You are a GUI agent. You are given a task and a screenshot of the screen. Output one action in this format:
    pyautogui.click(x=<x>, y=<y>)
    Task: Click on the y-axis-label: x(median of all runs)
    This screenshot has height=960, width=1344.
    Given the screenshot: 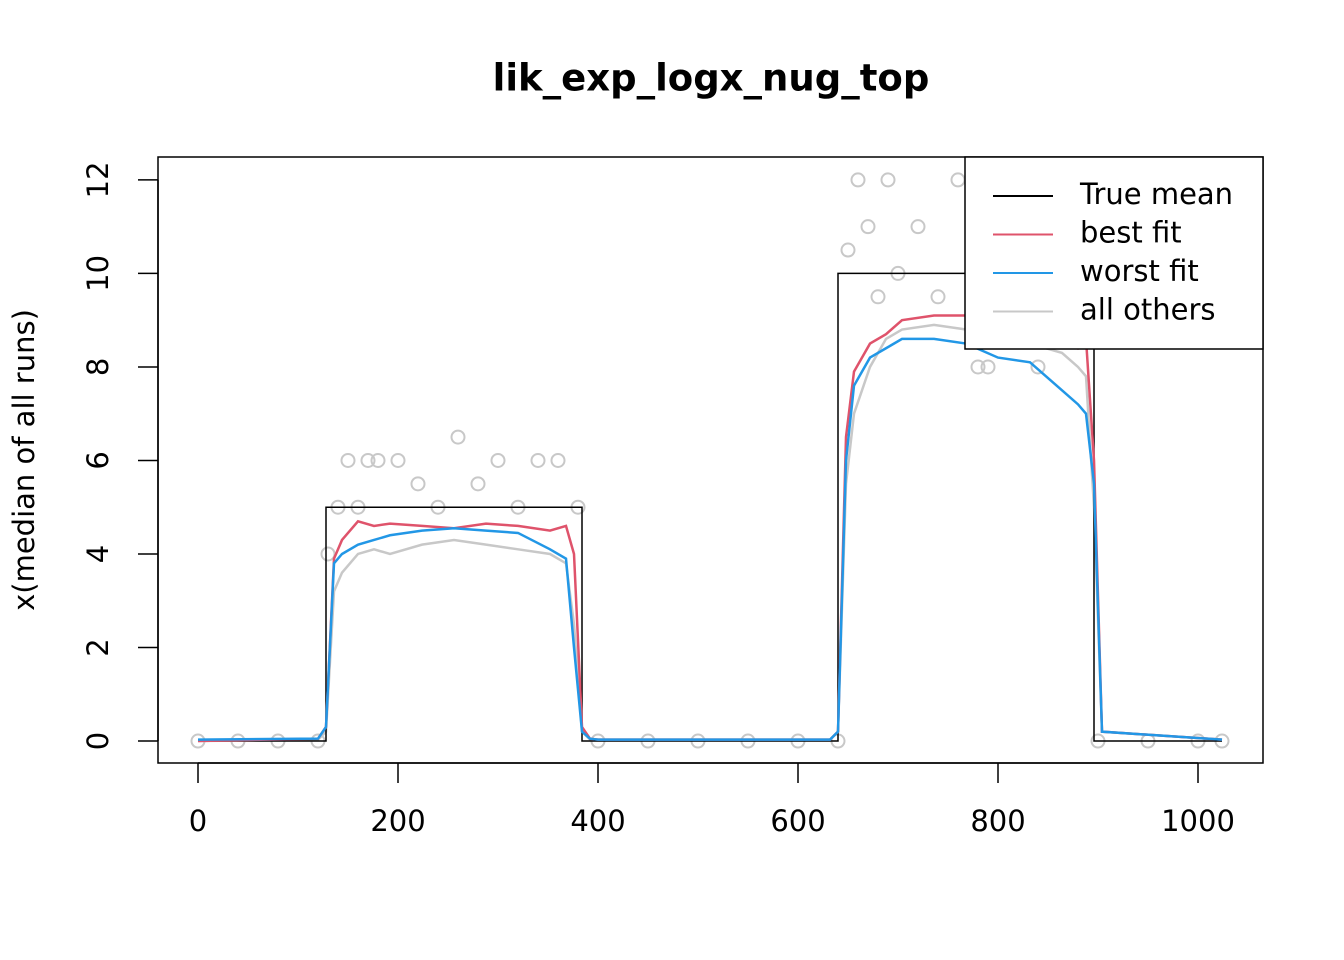 What is the action you would take?
    pyautogui.click(x=24, y=460)
    